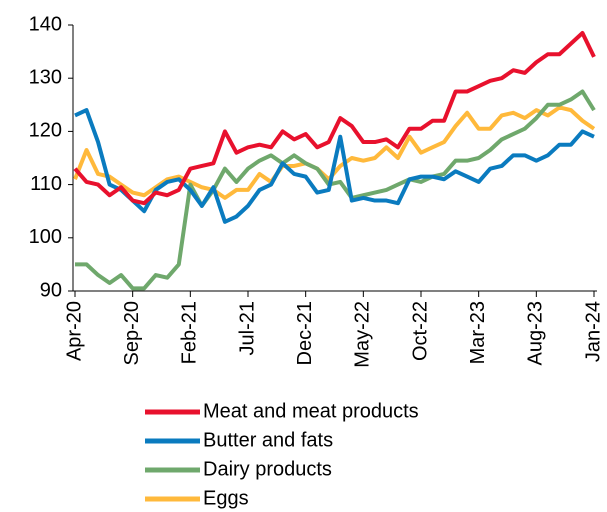 This screenshot has height=512, width=607. What do you see at coordinates (190, 332) in the screenshot?
I see `x-tick-label: Feb-21` at bounding box center [190, 332].